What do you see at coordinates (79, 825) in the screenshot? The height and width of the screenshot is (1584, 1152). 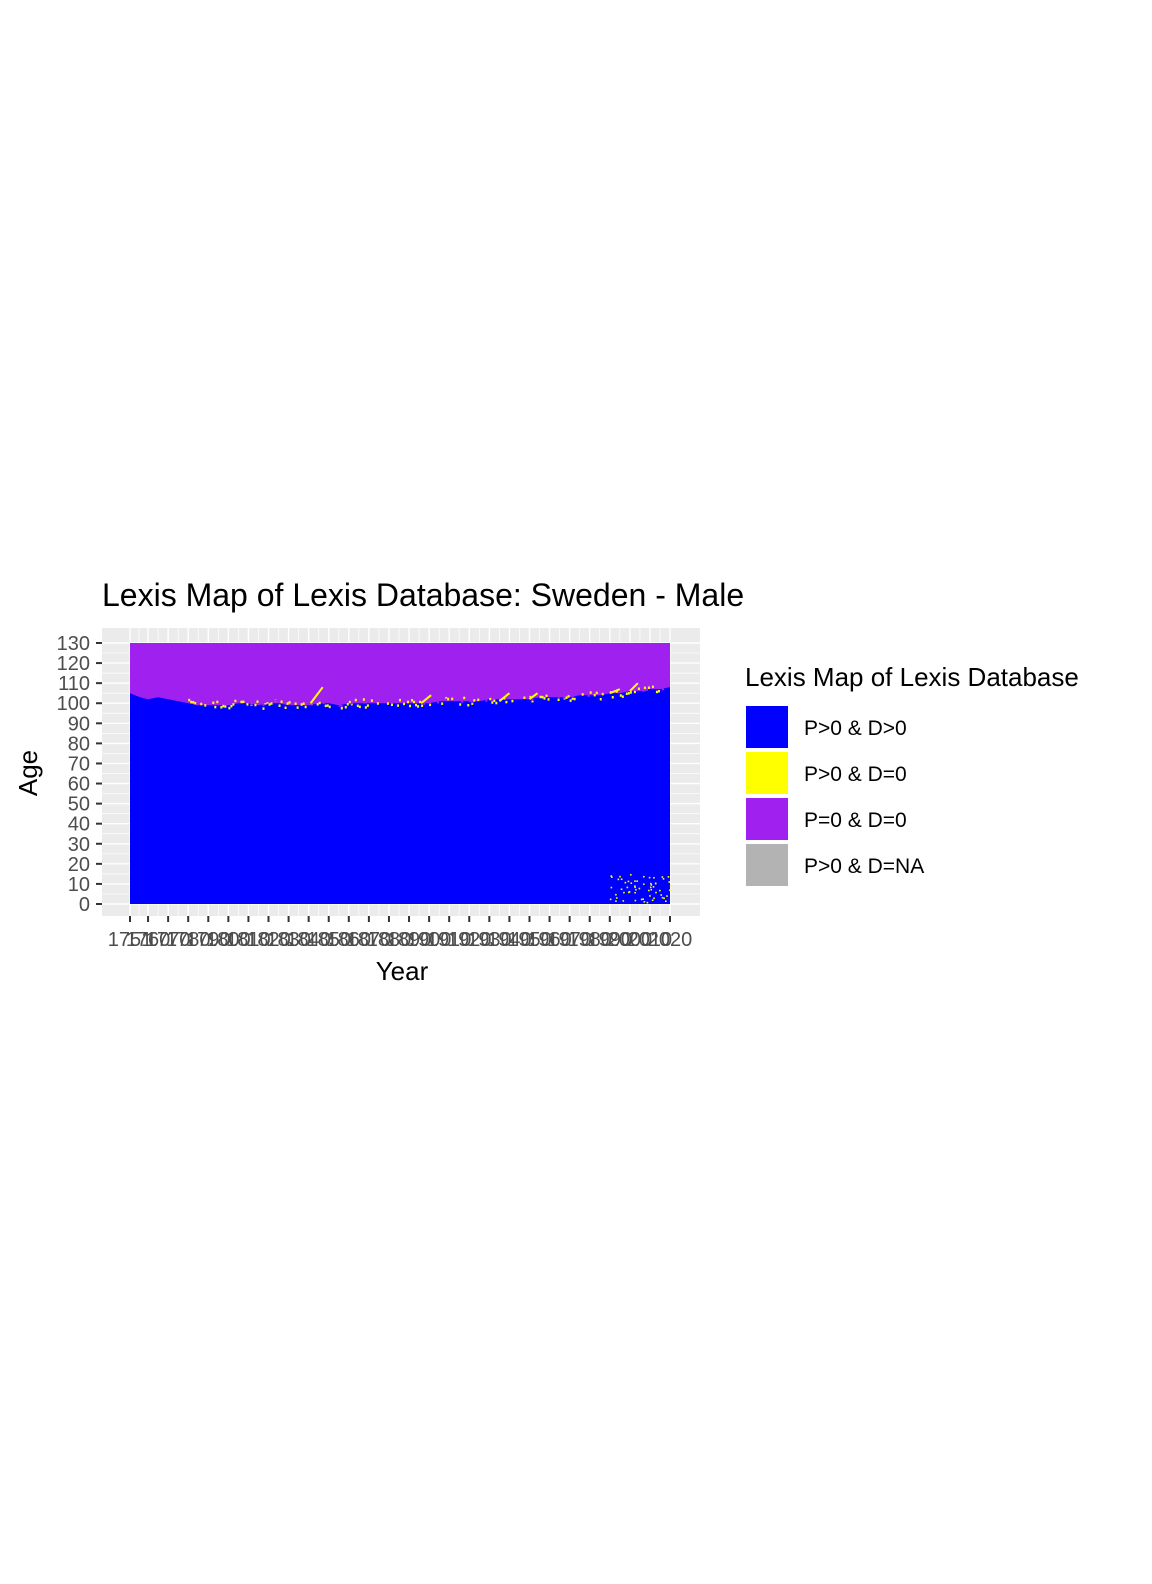 I see `y-tick-label: 40` at bounding box center [79, 825].